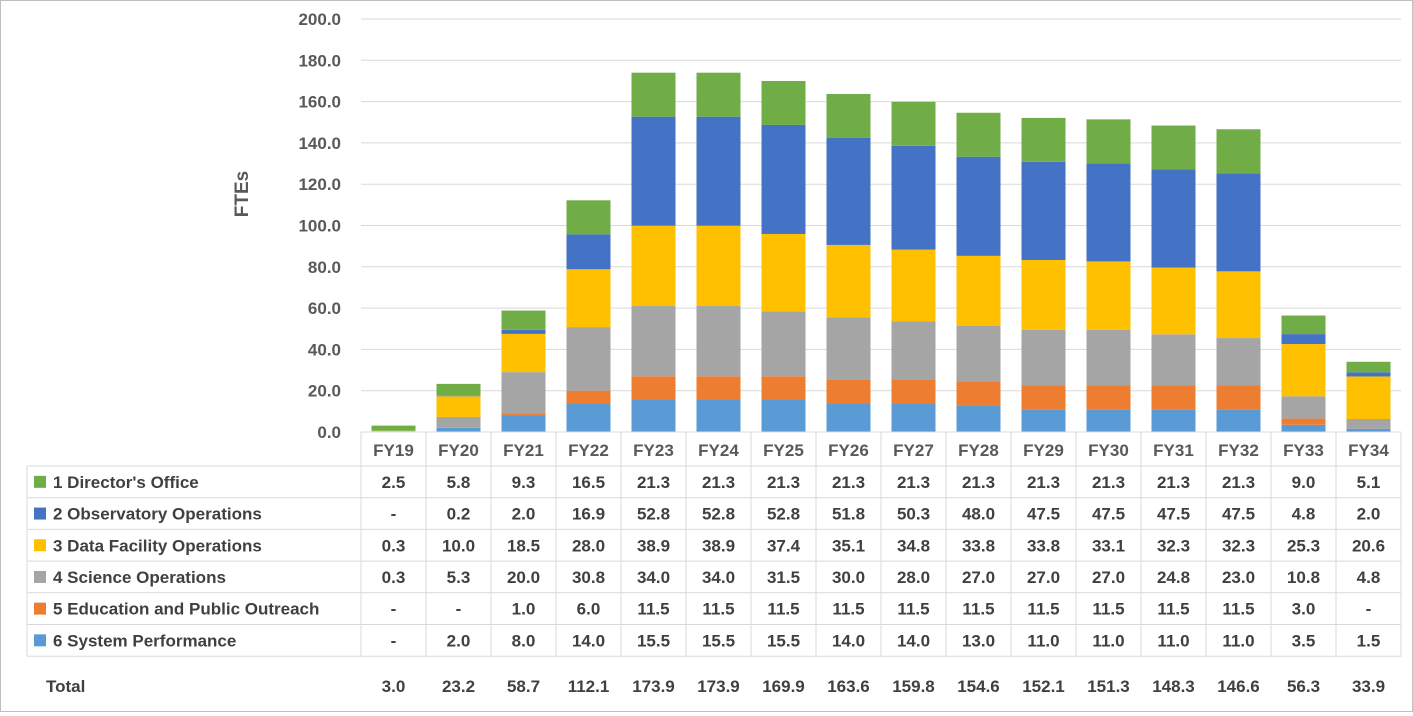 The width and height of the screenshot is (1413, 716). What do you see at coordinates (394, 686) in the screenshot?
I see `total-value: 3.0` at bounding box center [394, 686].